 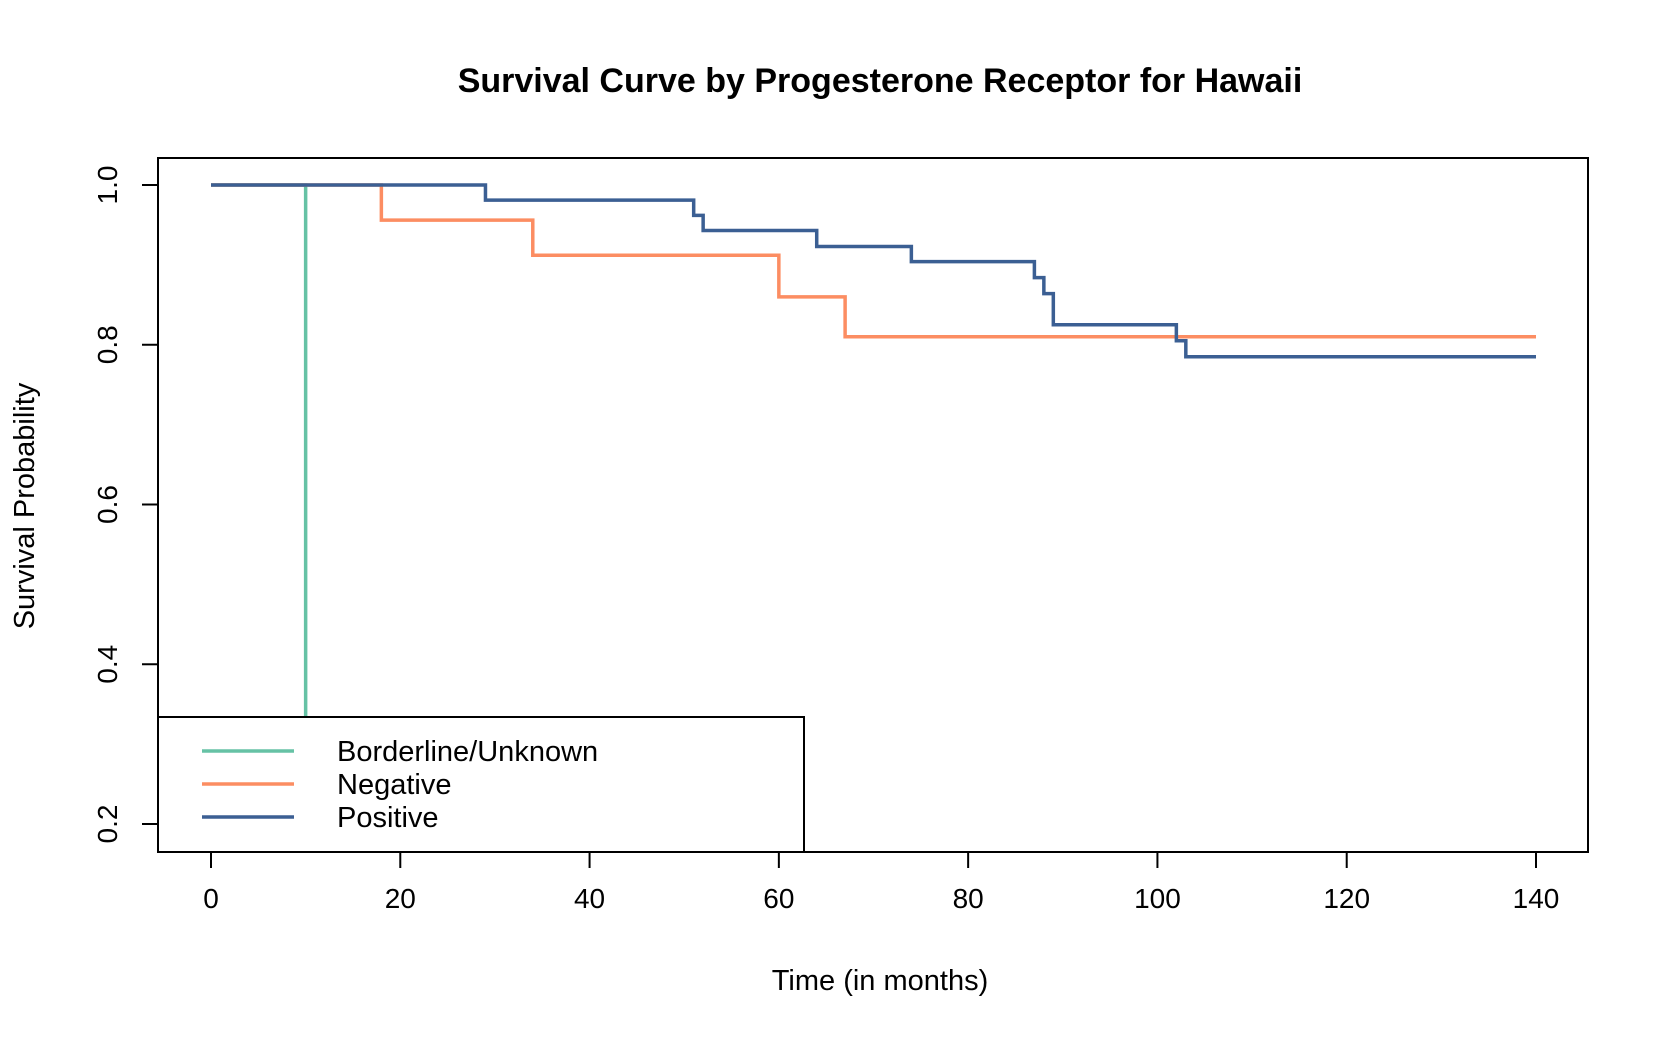 I want to click on x-tick-label: 80, so click(x=968, y=898).